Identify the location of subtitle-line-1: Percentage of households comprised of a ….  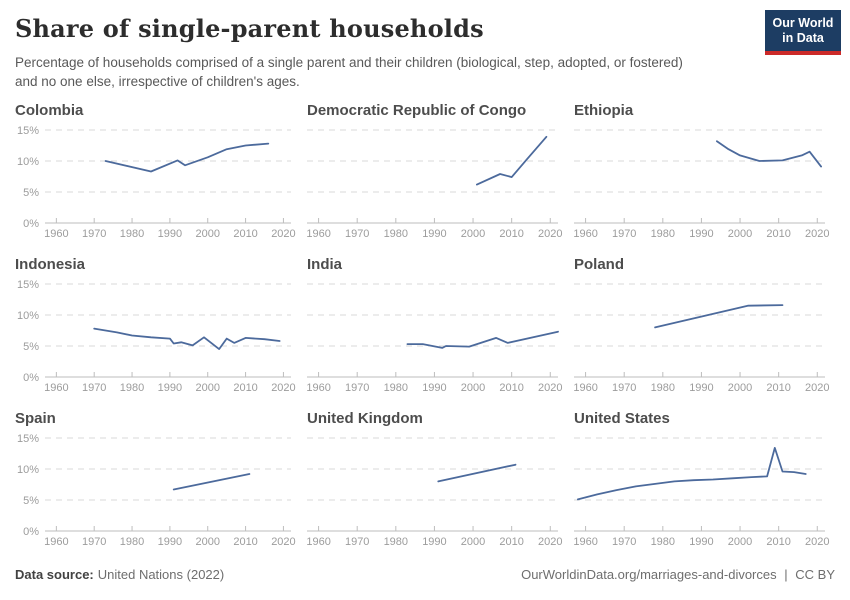
(349, 62).